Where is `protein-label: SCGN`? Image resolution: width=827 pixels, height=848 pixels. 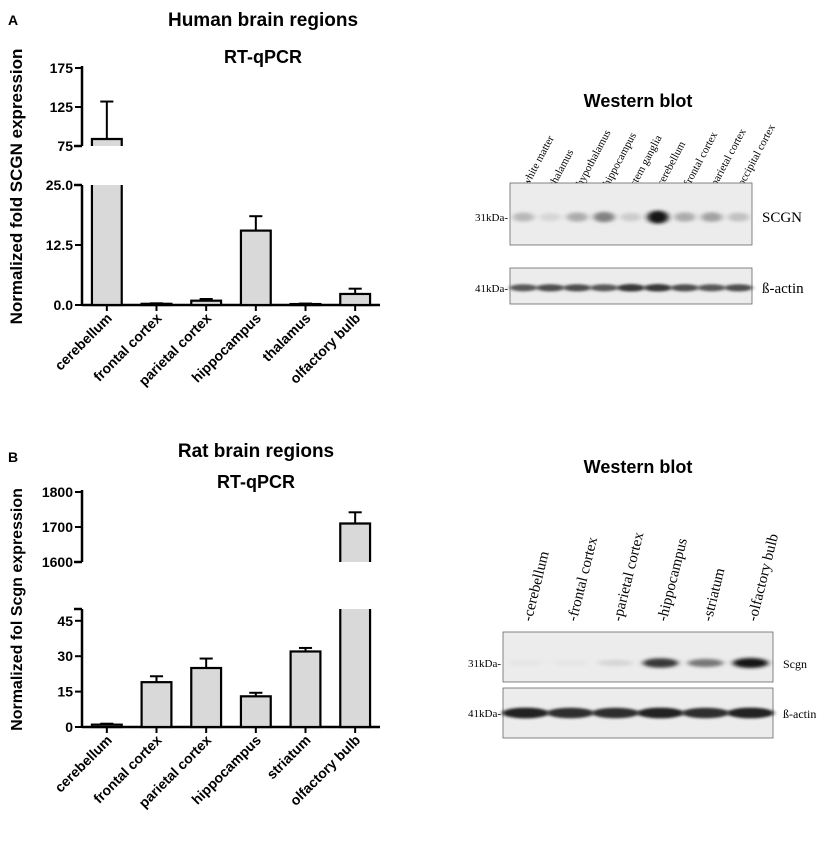 protein-label: SCGN is located at coordinates (782, 218).